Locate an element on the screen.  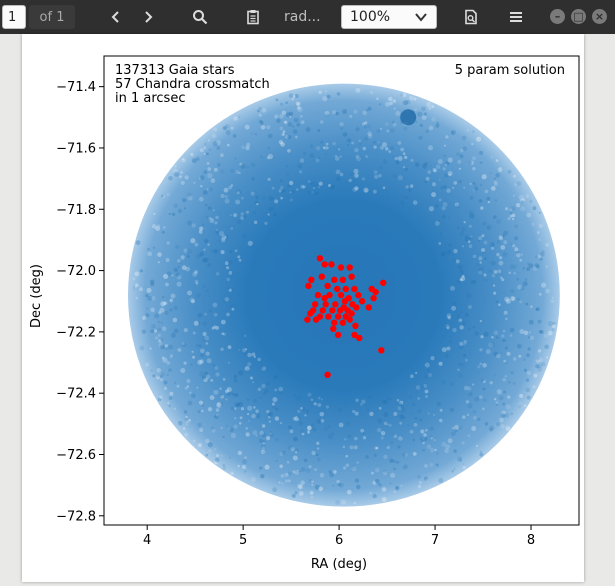
close-window-button: × is located at coordinates (599, 16).